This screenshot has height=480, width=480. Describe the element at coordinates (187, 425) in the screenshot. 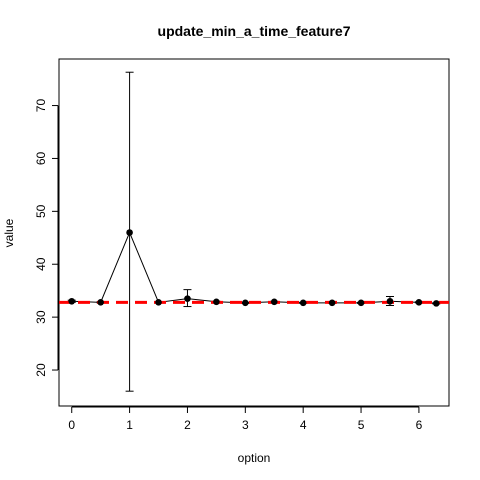

I see `x-tick-label: 2` at that location.